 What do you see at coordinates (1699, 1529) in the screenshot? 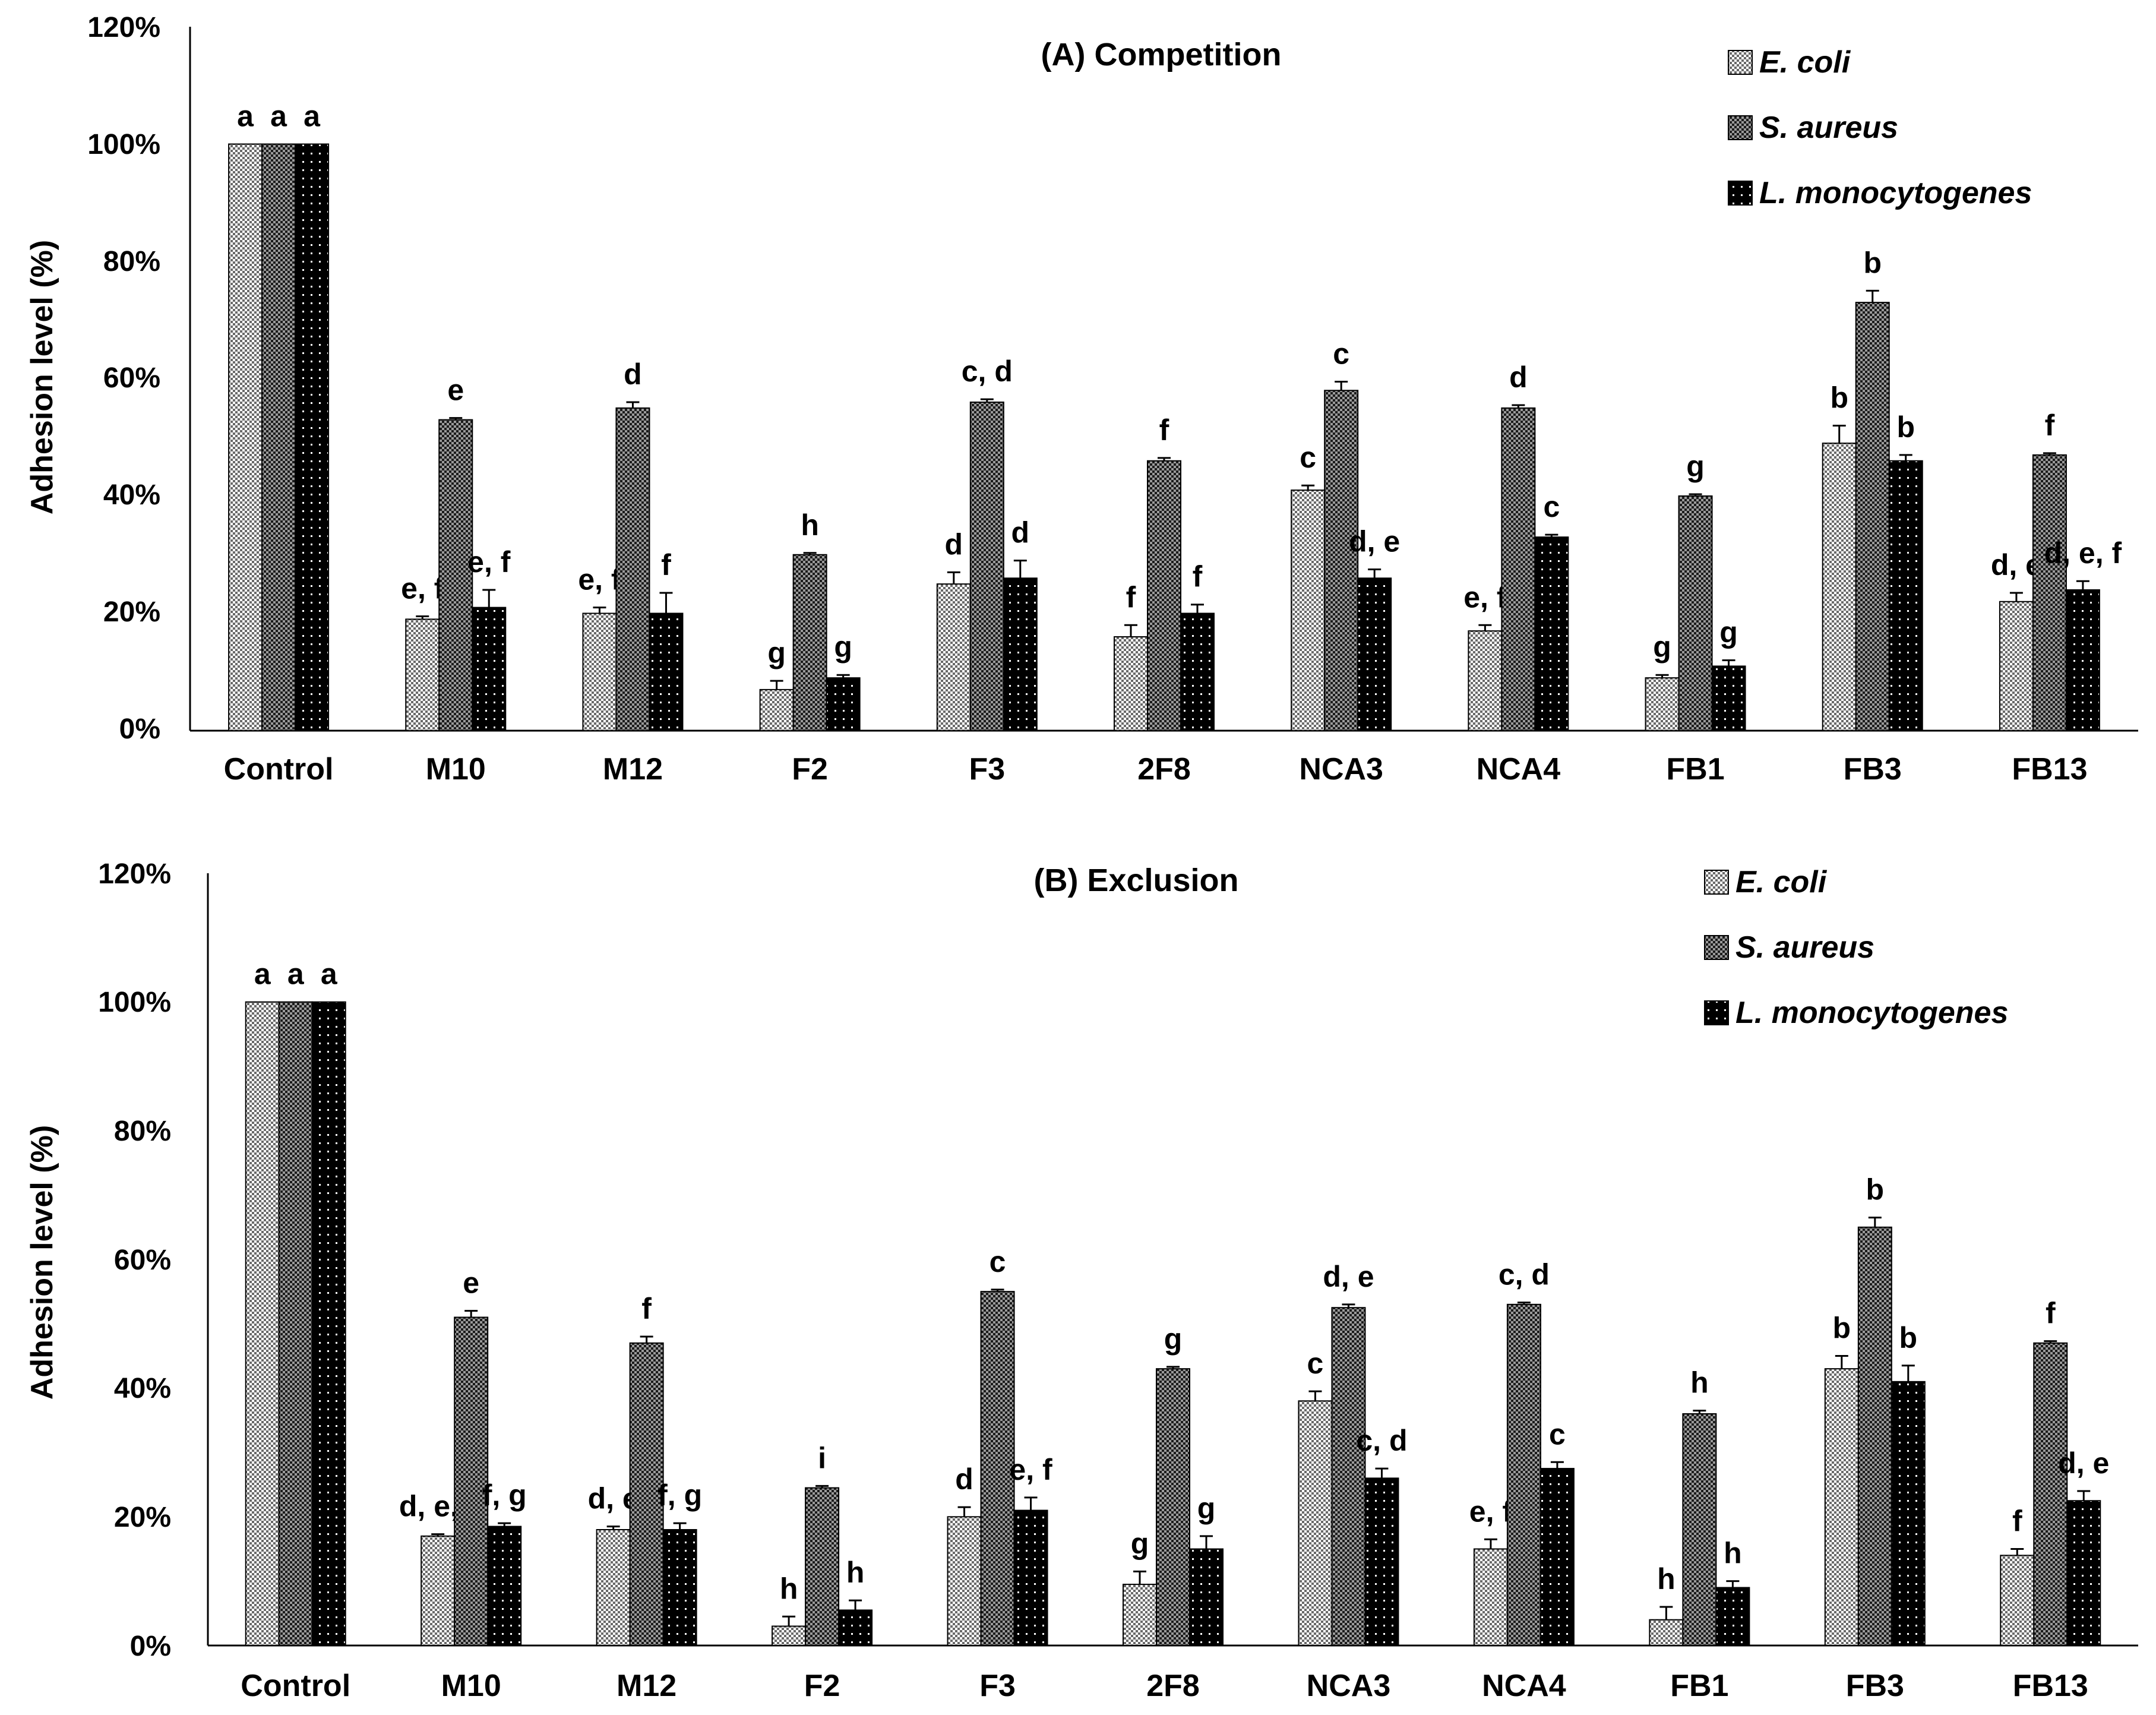
I see `panel-b-bar-fb1-saureus` at bounding box center [1699, 1529].